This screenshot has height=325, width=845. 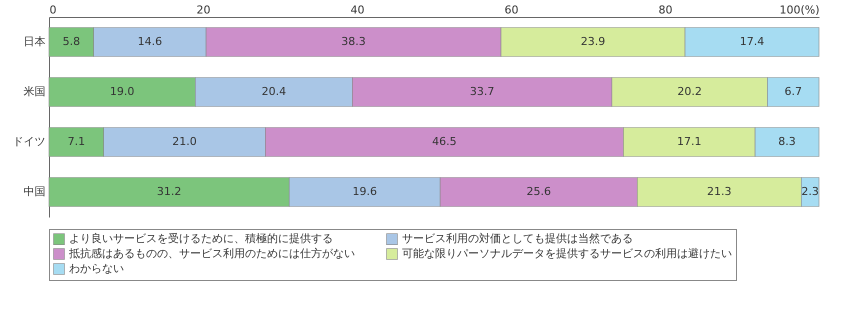 What do you see at coordinates (719, 191) in the screenshot?
I see `data-label: 21.3` at bounding box center [719, 191].